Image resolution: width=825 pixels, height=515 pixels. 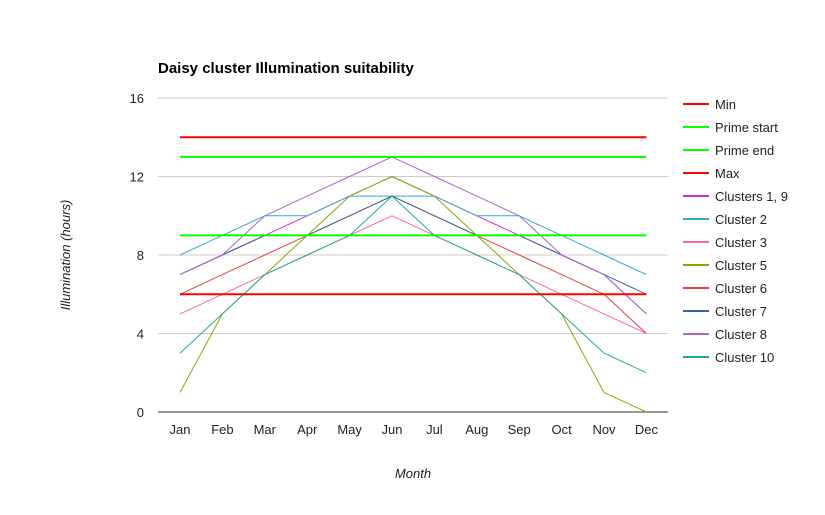 What do you see at coordinates (741, 242) in the screenshot?
I see `legend-label: Cluster 3` at bounding box center [741, 242].